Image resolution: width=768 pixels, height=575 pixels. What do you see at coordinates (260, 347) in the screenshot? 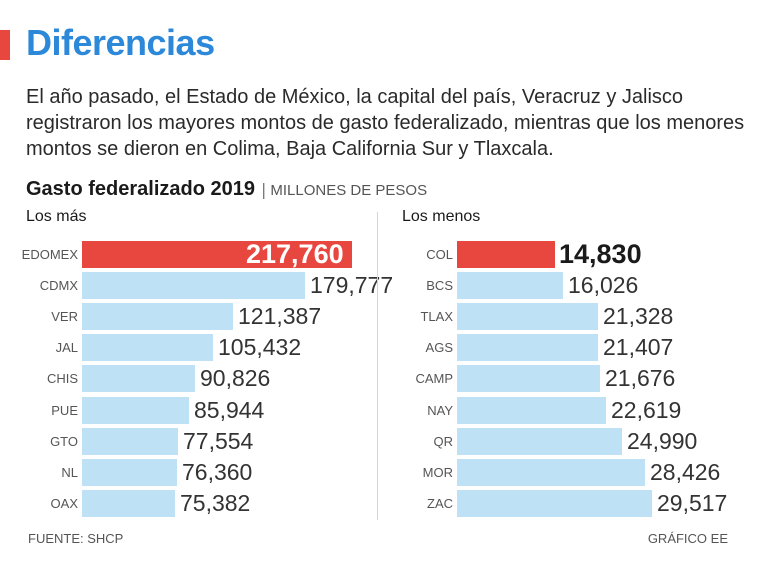
I see `value-label-jal: 105,432` at bounding box center [260, 347].